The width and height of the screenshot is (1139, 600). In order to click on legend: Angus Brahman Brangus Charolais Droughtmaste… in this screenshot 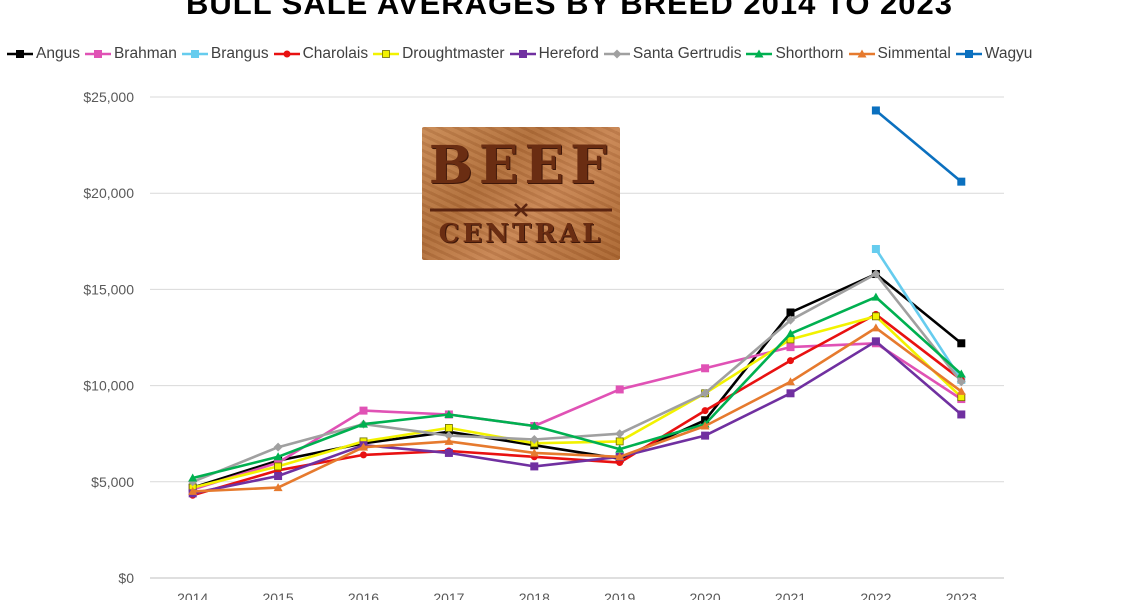, I will do `click(521, 54)`.